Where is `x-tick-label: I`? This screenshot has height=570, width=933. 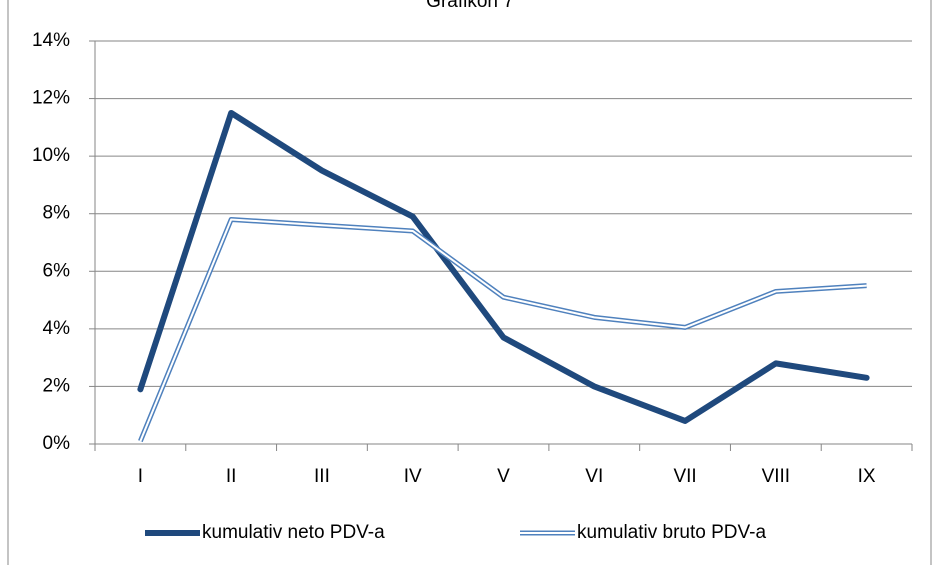 x-tick-label: I is located at coordinates (140, 476).